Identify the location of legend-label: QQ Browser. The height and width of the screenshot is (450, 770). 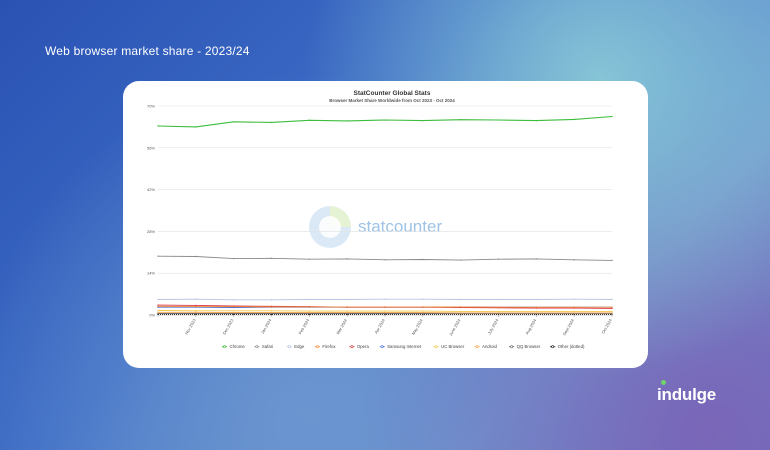
(529, 346).